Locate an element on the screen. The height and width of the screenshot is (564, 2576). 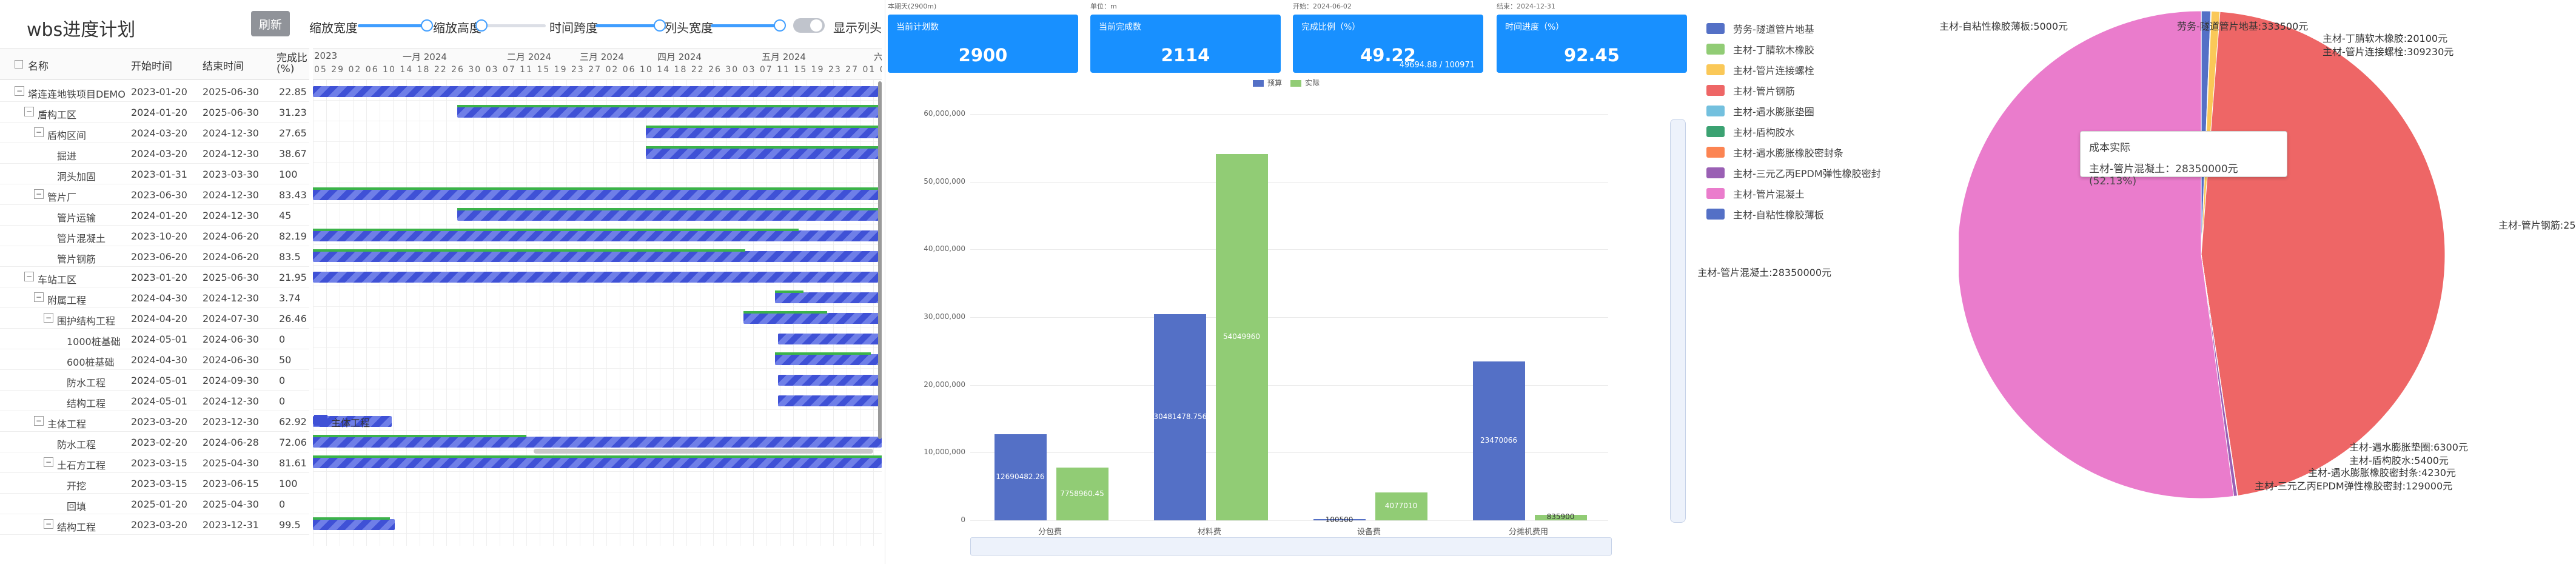
pie-legend-item: 主材-丁腈软木橡胶 is located at coordinates (1793, 49).